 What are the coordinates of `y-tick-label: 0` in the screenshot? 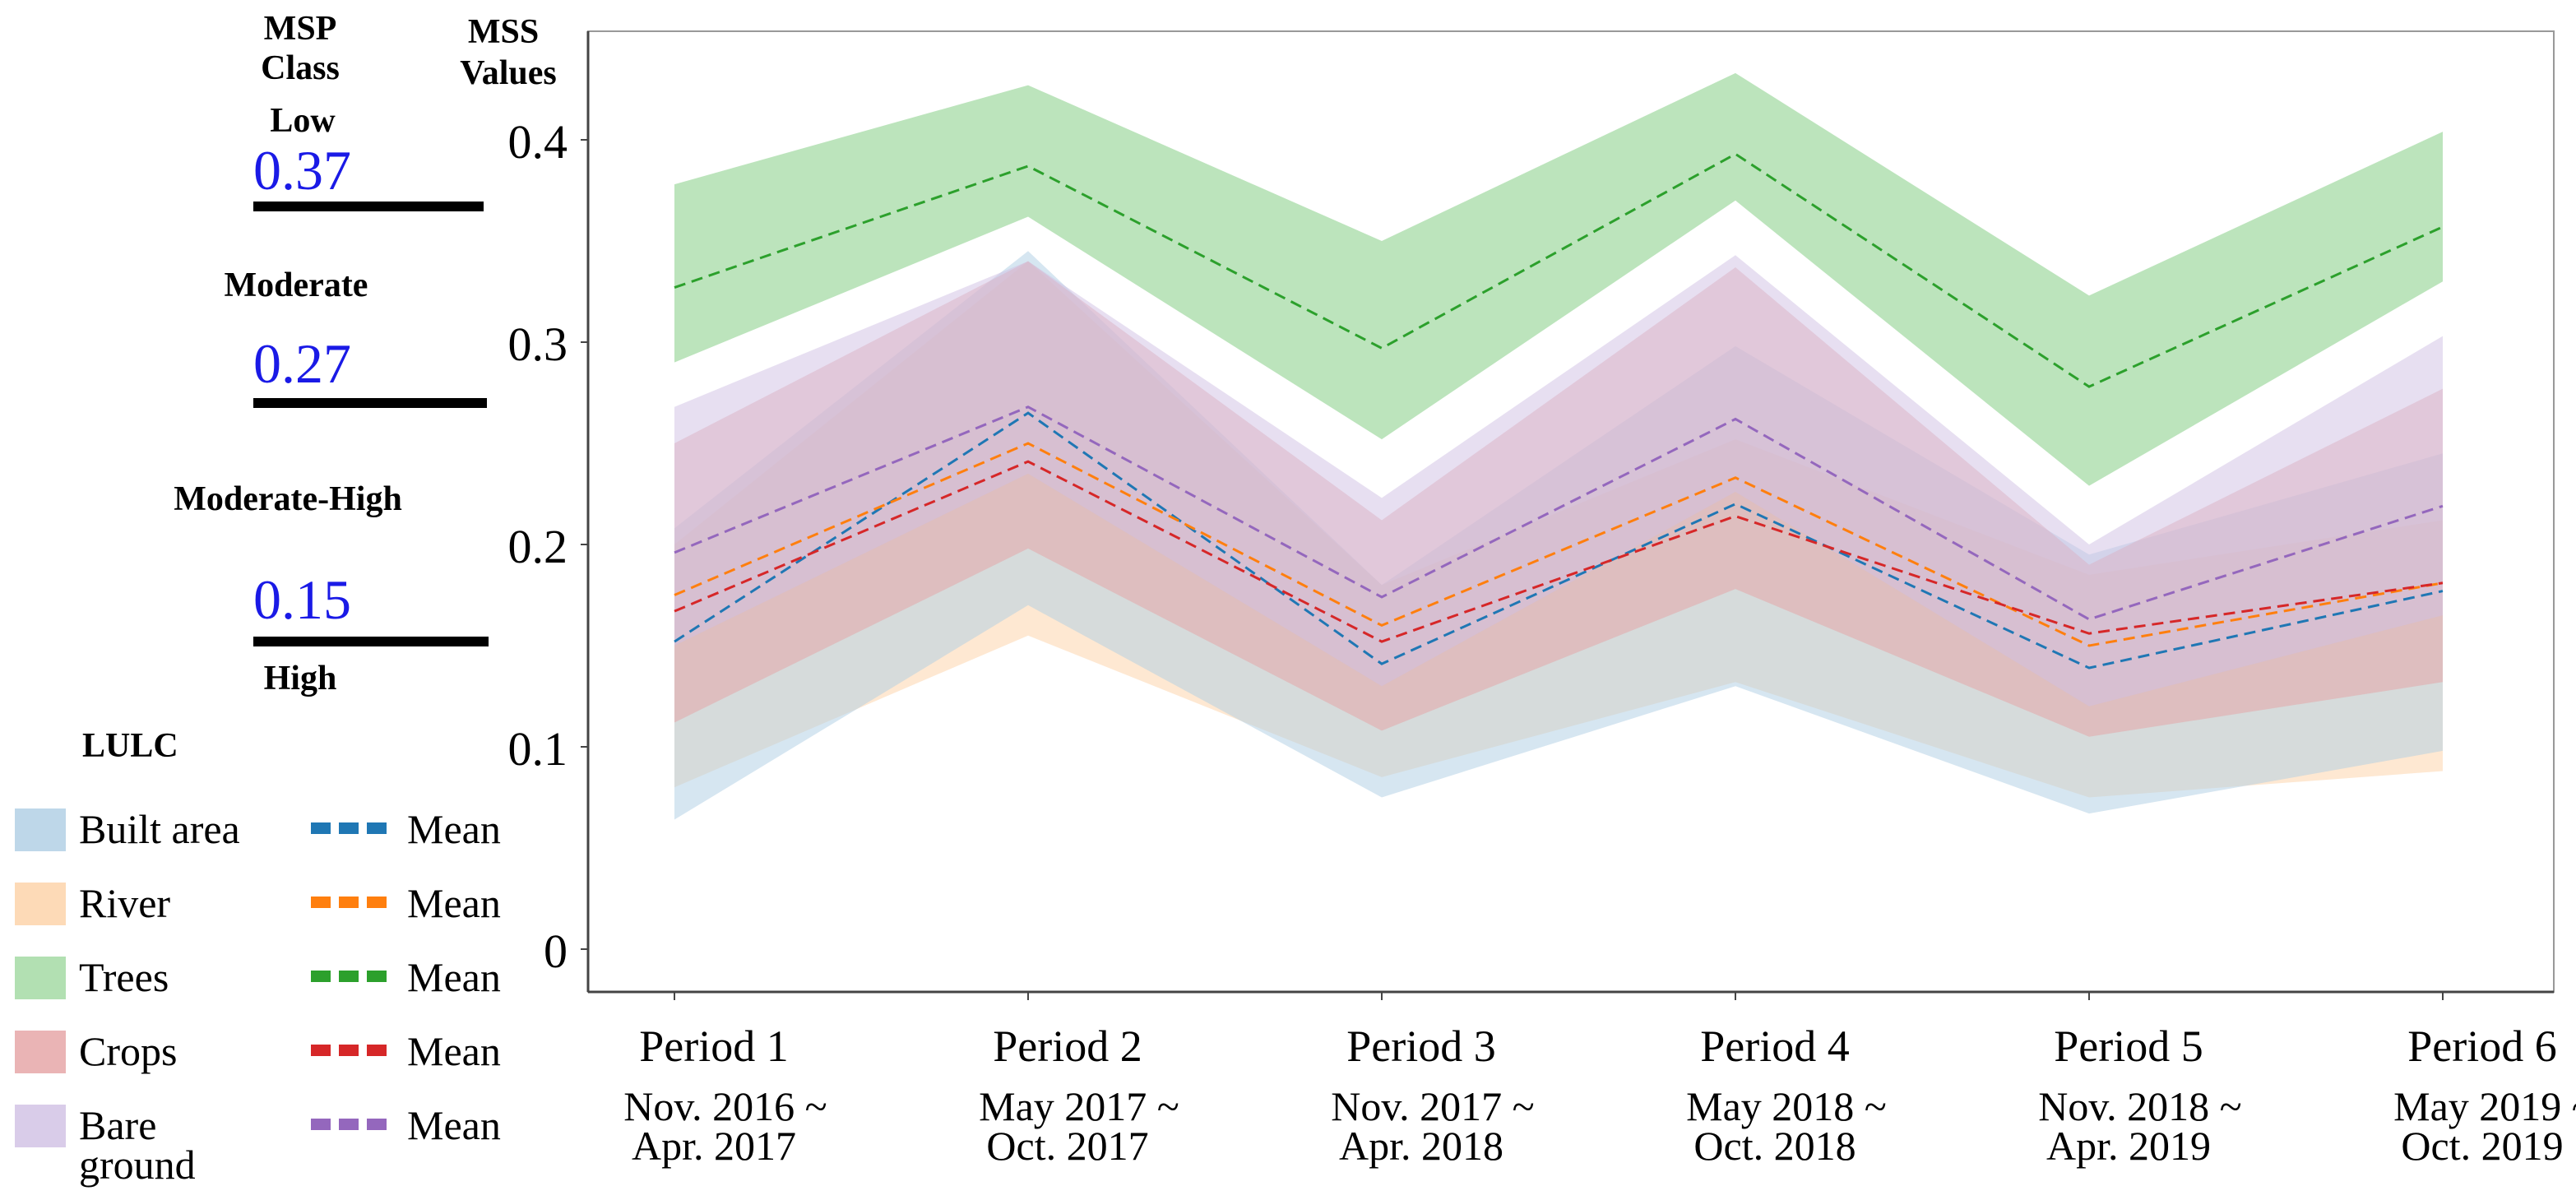 It's located at (556, 951).